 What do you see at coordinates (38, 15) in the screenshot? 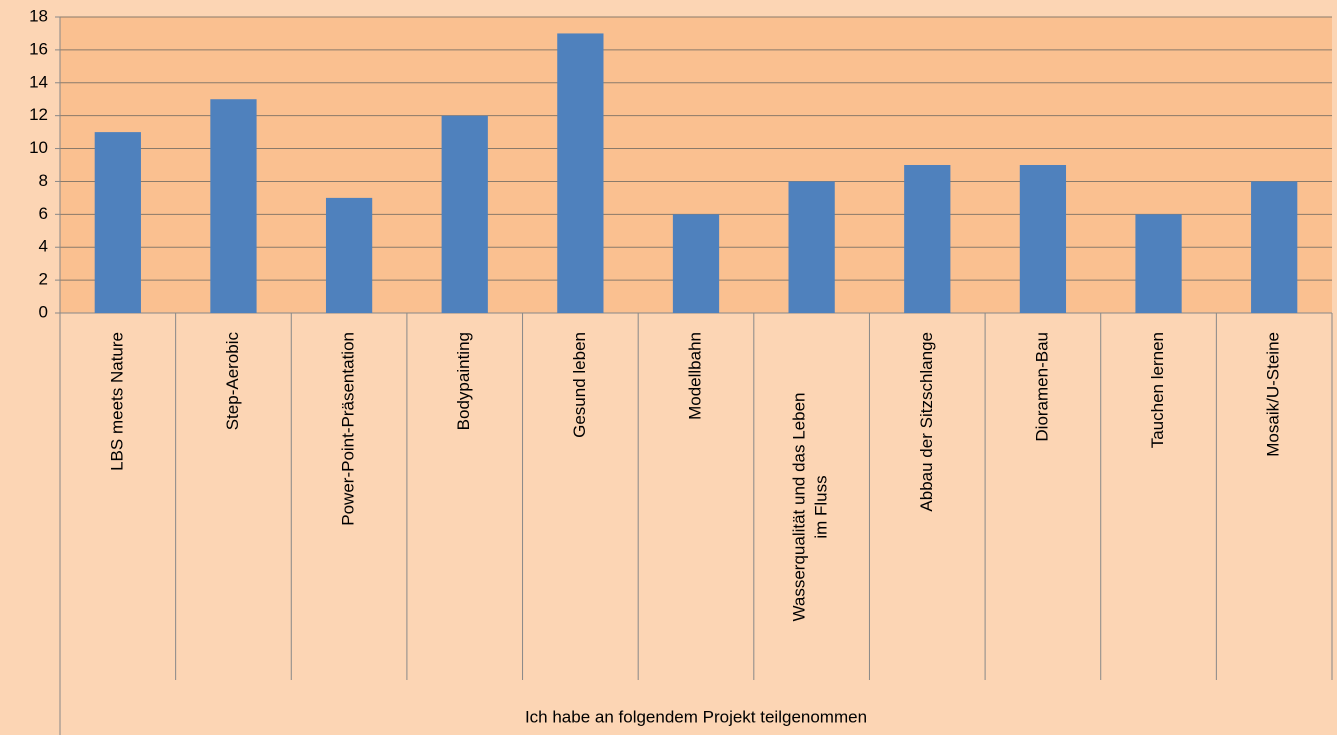
I see `y-tick-label: 18` at bounding box center [38, 15].